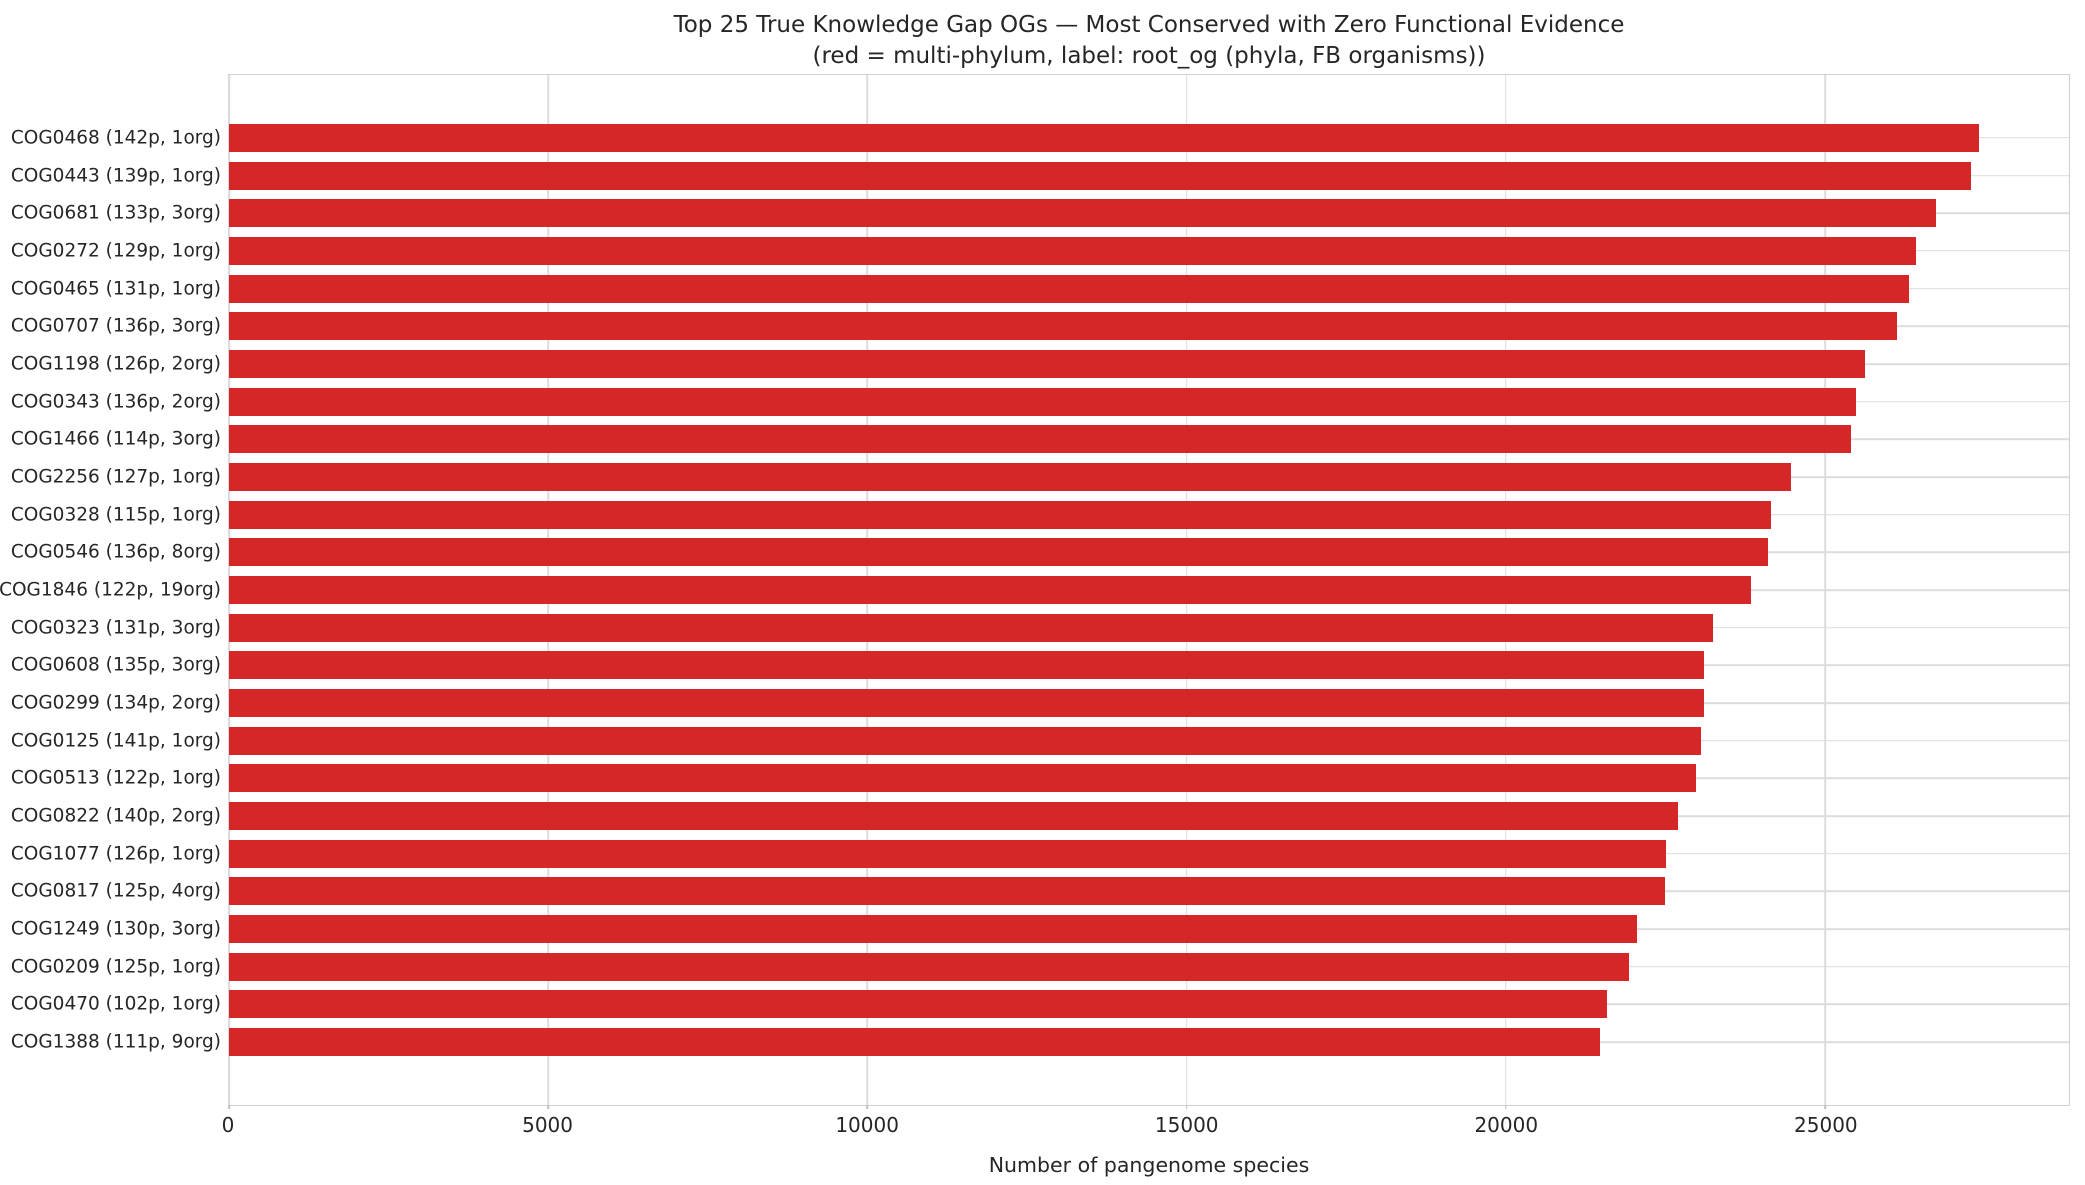 This screenshot has width=2085, height=1185. What do you see at coordinates (115, 703) in the screenshot?
I see `y-tick-label: COG0299 (134p, 2org)` at bounding box center [115, 703].